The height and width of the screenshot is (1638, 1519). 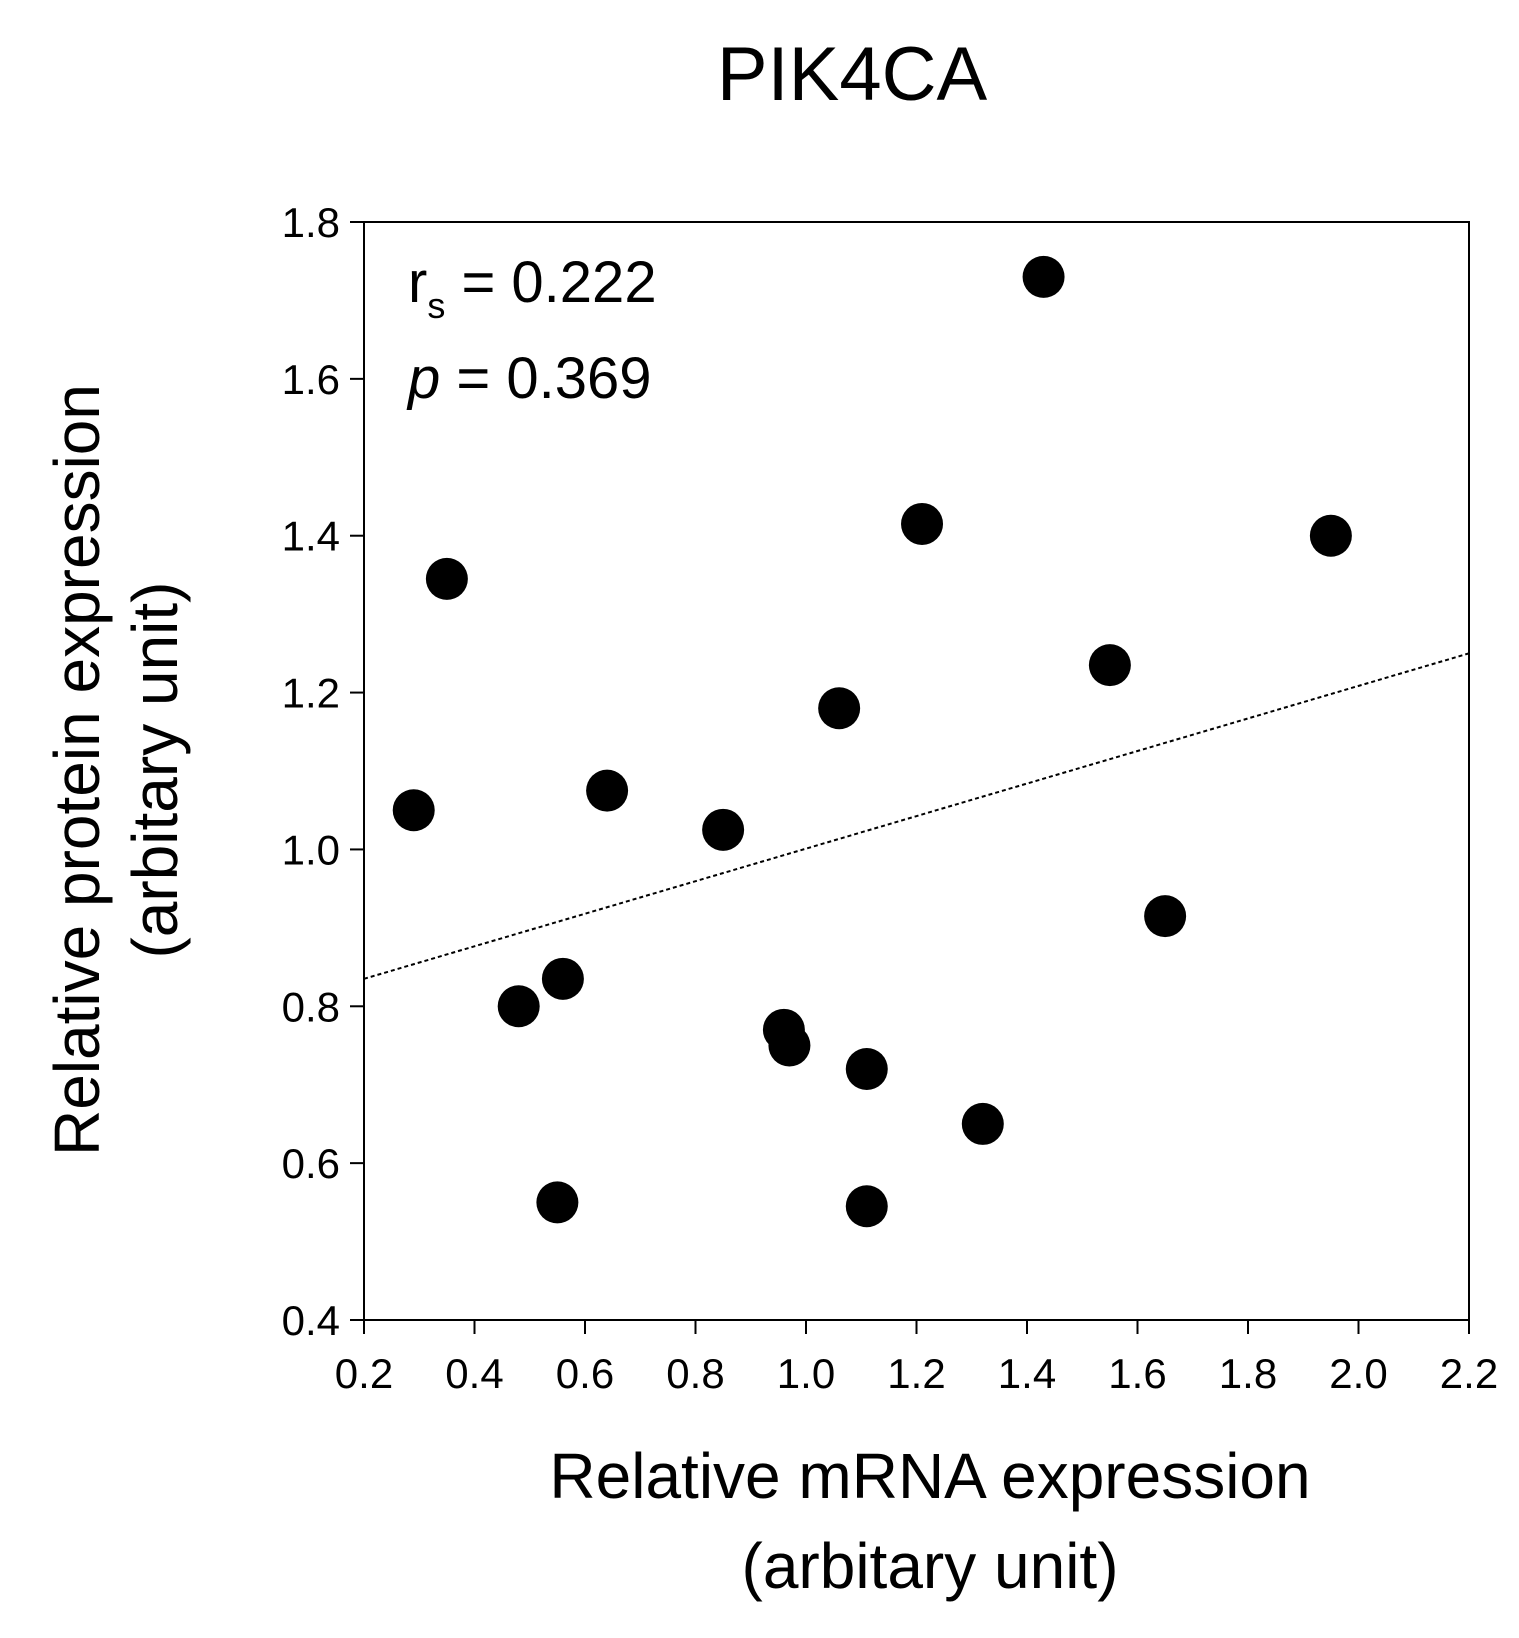 What do you see at coordinates (531, 330) in the screenshot?
I see `stats-annotation: rs = 0.222 p = 0.369` at bounding box center [531, 330].